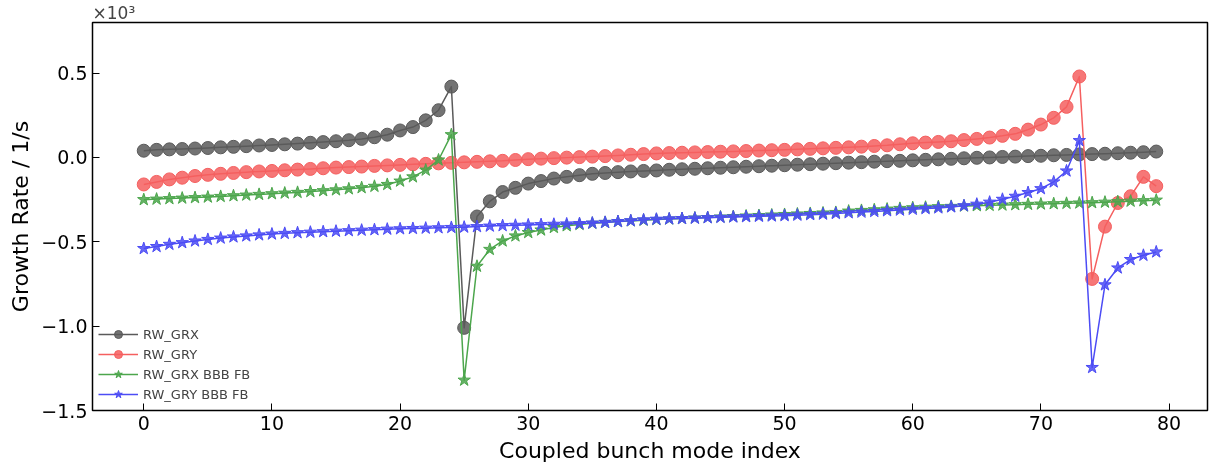 This screenshot has height=466, width=1215. Describe the element at coordinates (64, 326) in the screenshot. I see `y-tick-label: −1.0` at that location.